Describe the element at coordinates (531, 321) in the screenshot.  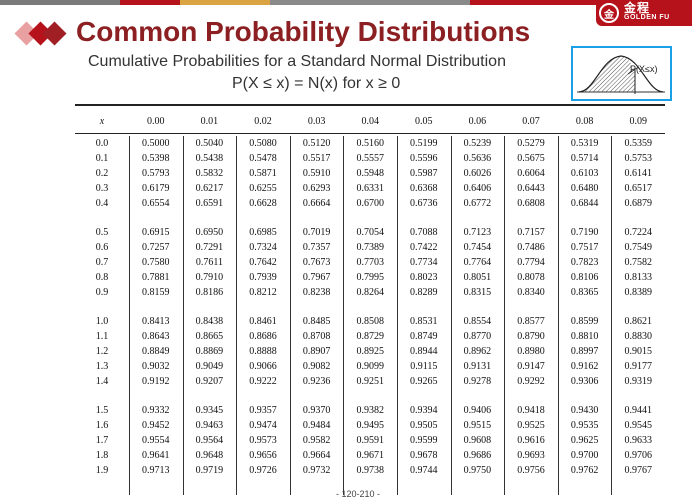
I see `table-cell: 0.8577` at that location.